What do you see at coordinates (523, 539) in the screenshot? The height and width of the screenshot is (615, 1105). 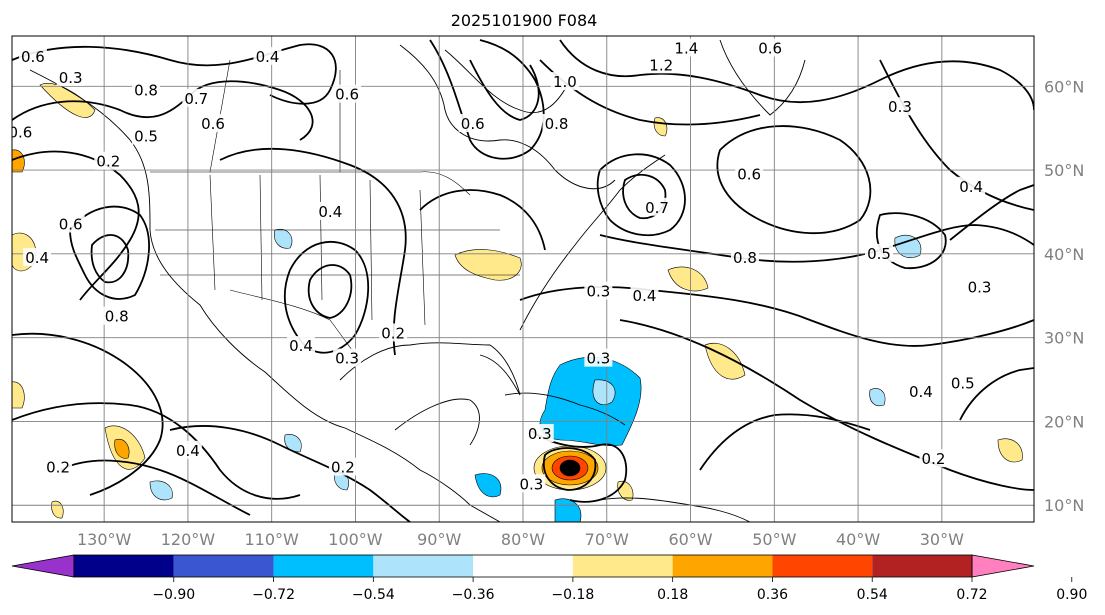 I see `lon-tick-label: 80°W` at bounding box center [523, 539].